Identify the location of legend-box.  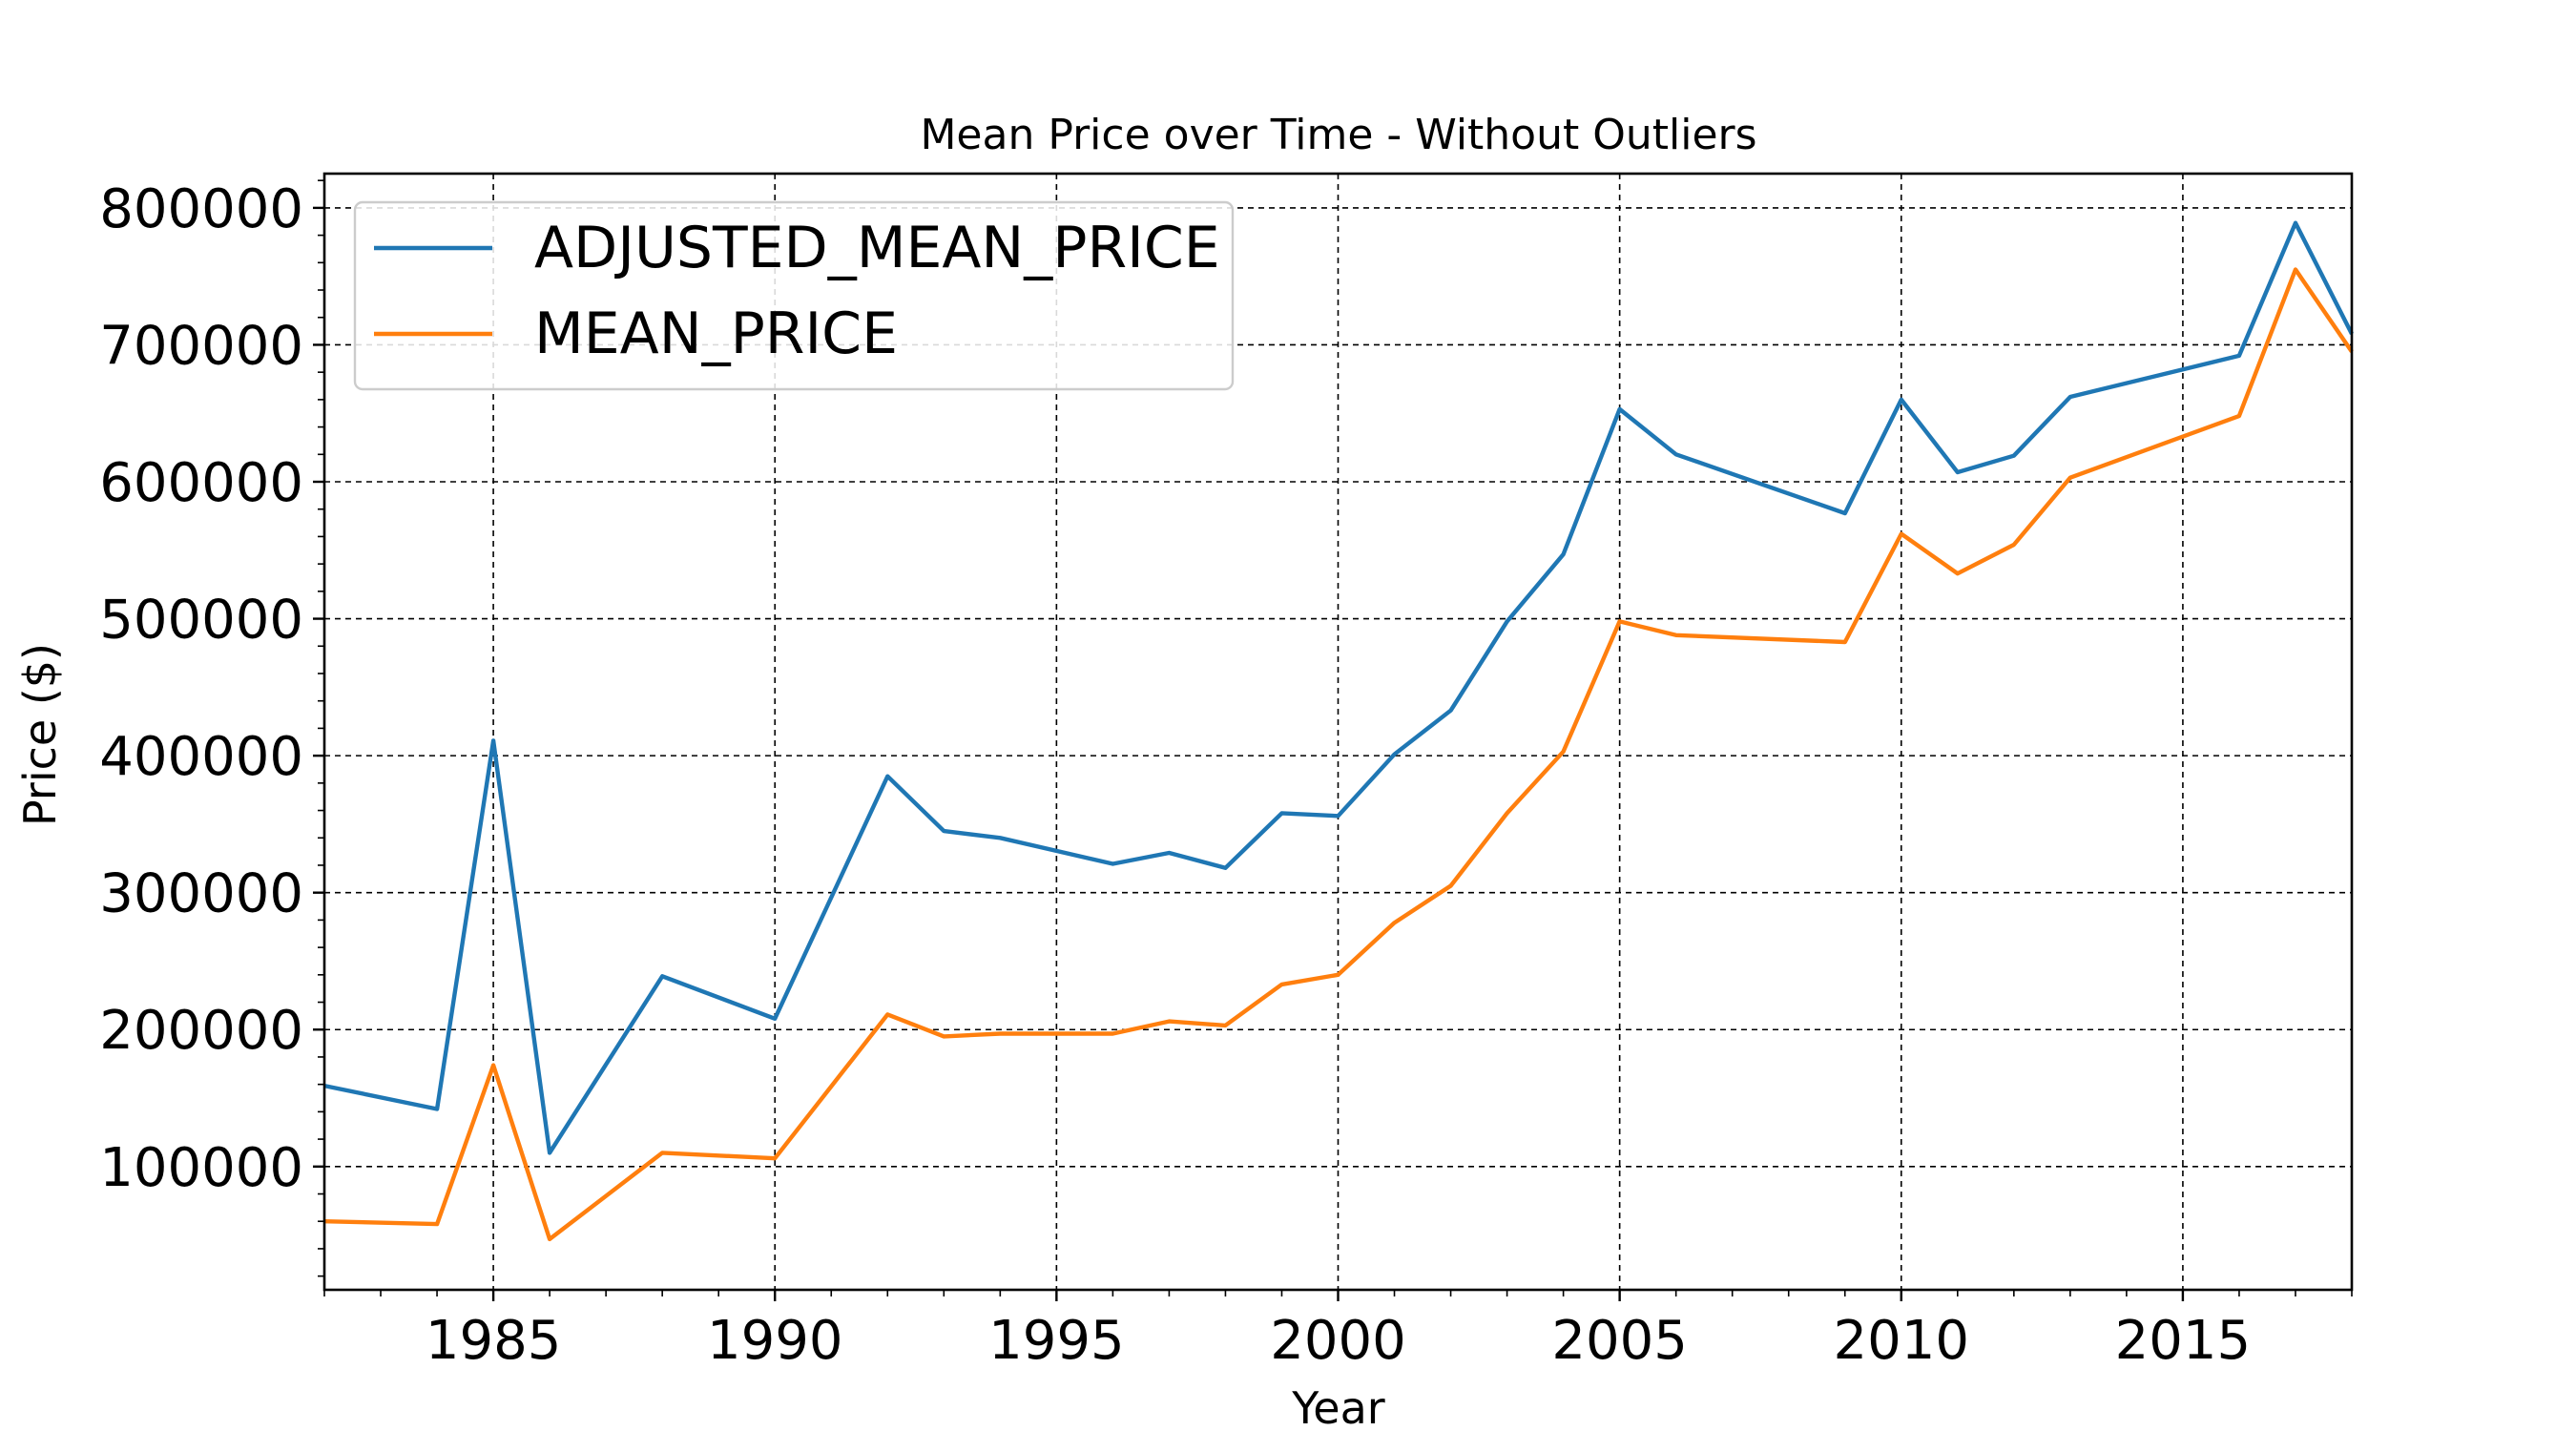
(794, 295).